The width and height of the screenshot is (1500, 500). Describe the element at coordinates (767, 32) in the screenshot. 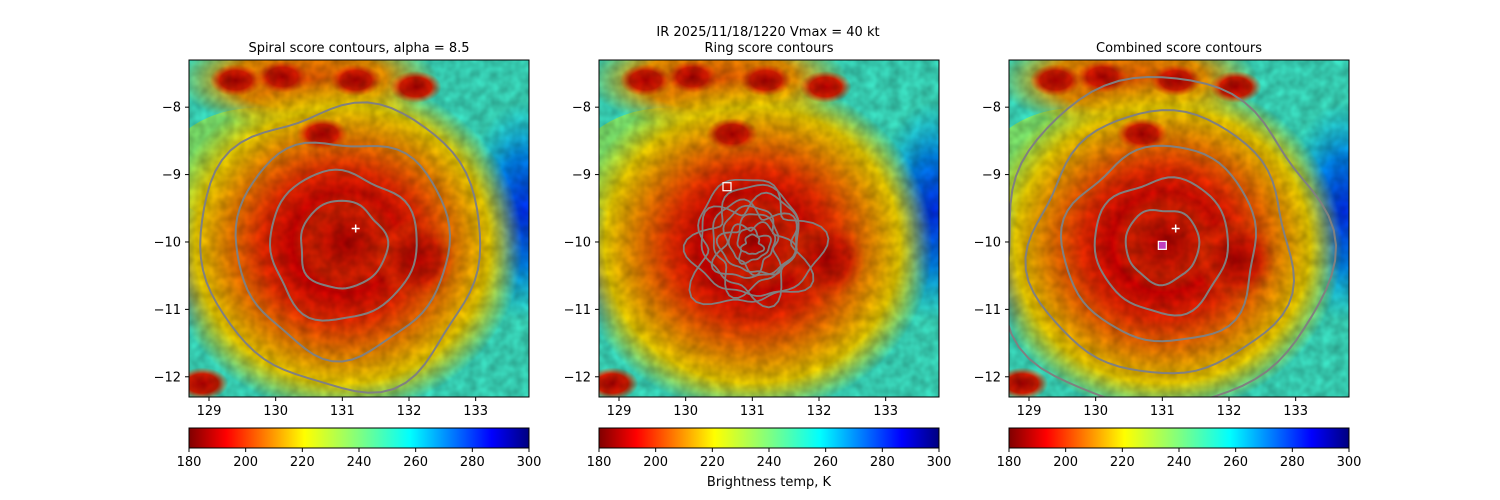

I see `suptitle: IR 2025/11/18/1220 Vmax = 40 kt` at that location.